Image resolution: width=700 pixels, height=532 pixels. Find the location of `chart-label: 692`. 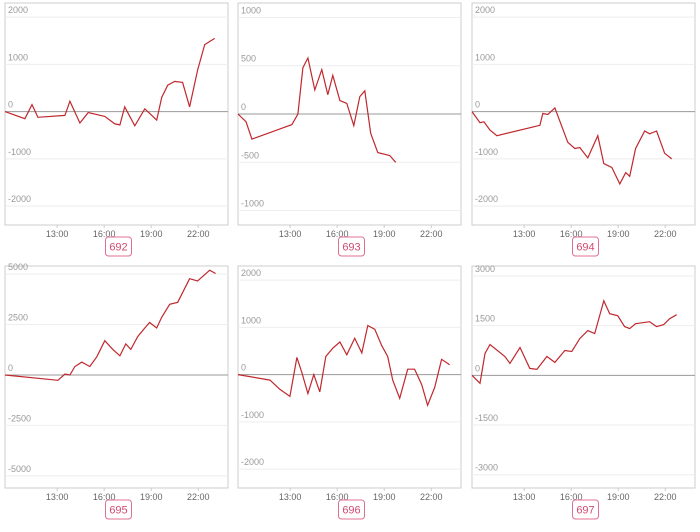

chart-label: 692 is located at coordinates (118, 248).